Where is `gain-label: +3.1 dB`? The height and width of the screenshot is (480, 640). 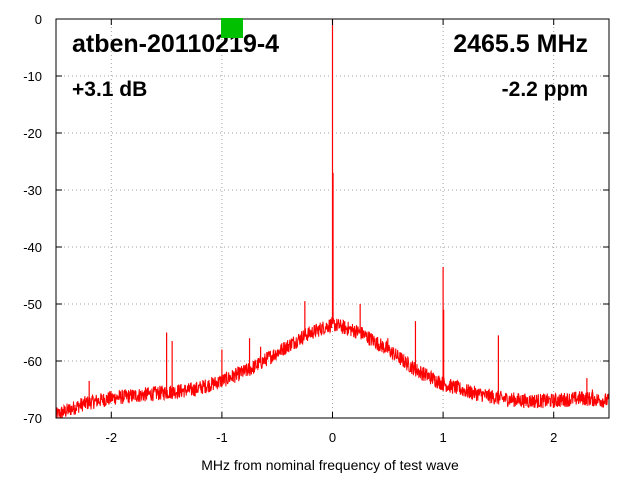
gain-label: +3.1 dB is located at coordinates (109, 89).